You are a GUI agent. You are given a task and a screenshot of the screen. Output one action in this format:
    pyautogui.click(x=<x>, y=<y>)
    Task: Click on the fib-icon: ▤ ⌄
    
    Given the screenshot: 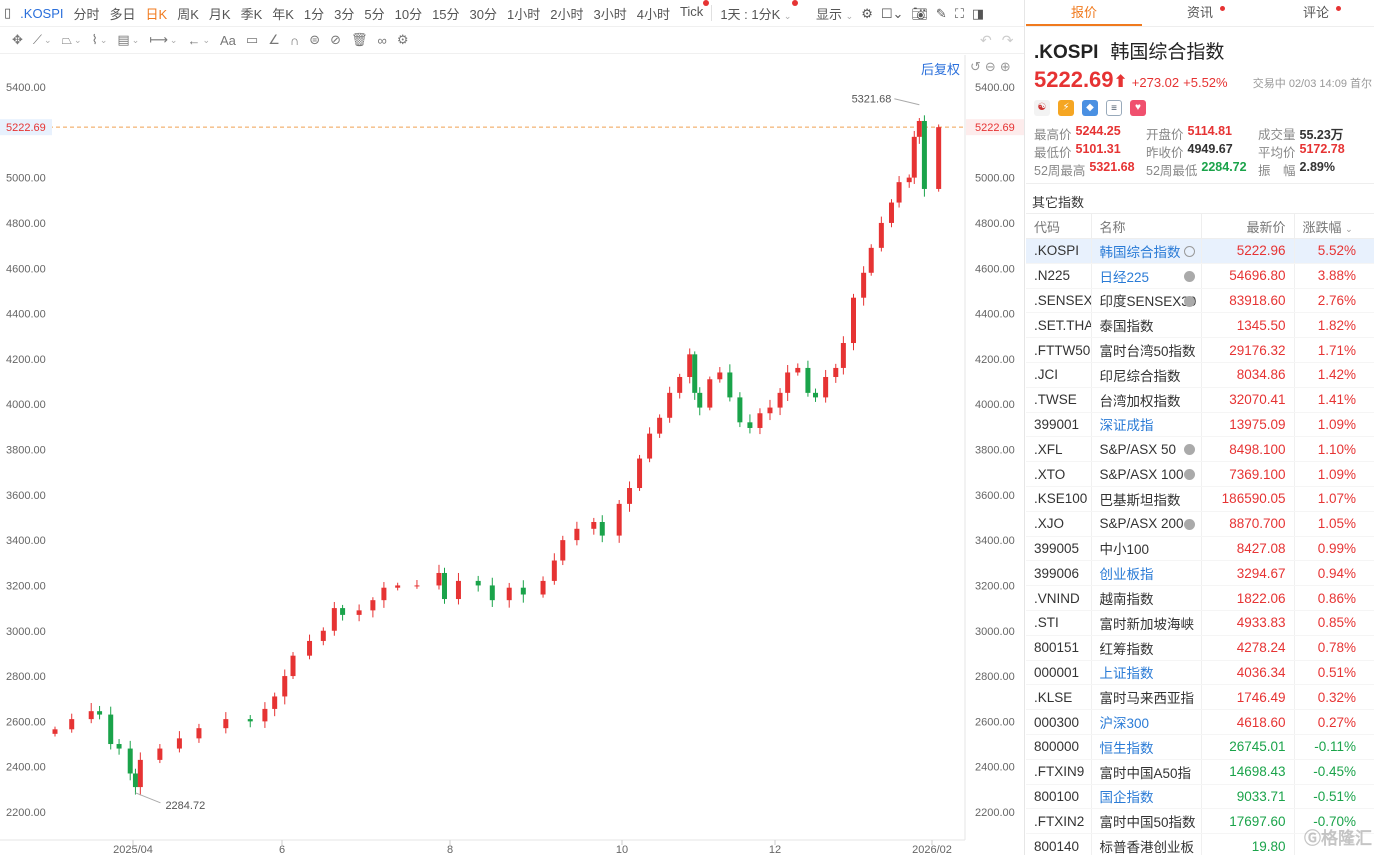 What is the action you would take?
    pyautogui.click(x=128, y=39)
    